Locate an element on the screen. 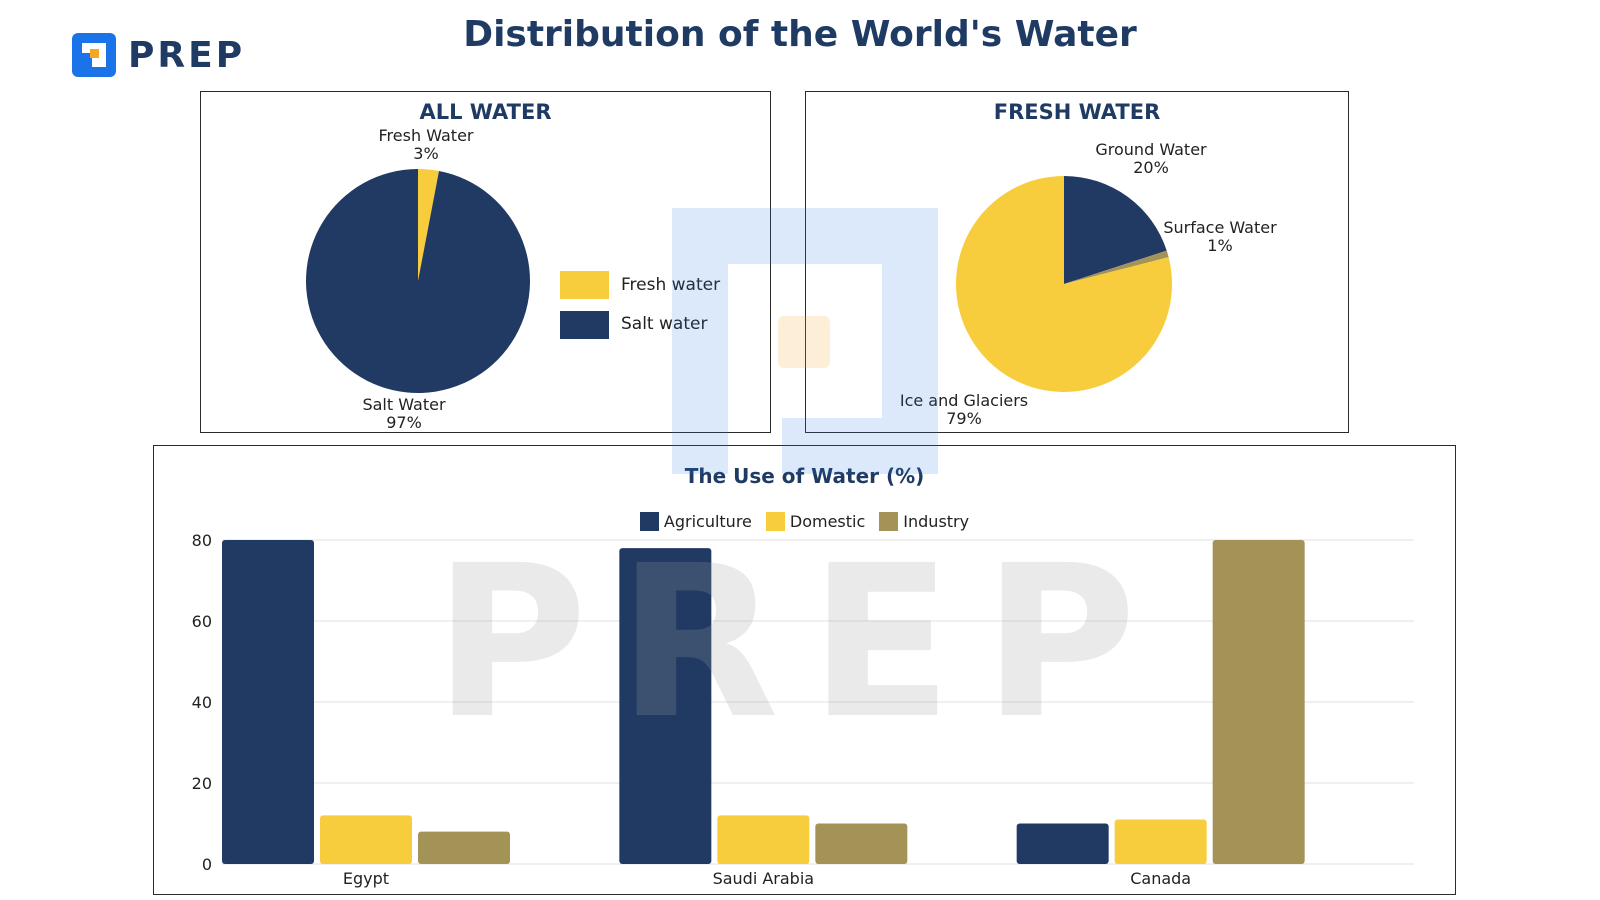 The width and height of the screenshot is (1600, 900). pie-slice-surface-water is located at coordinates (1116, 267).